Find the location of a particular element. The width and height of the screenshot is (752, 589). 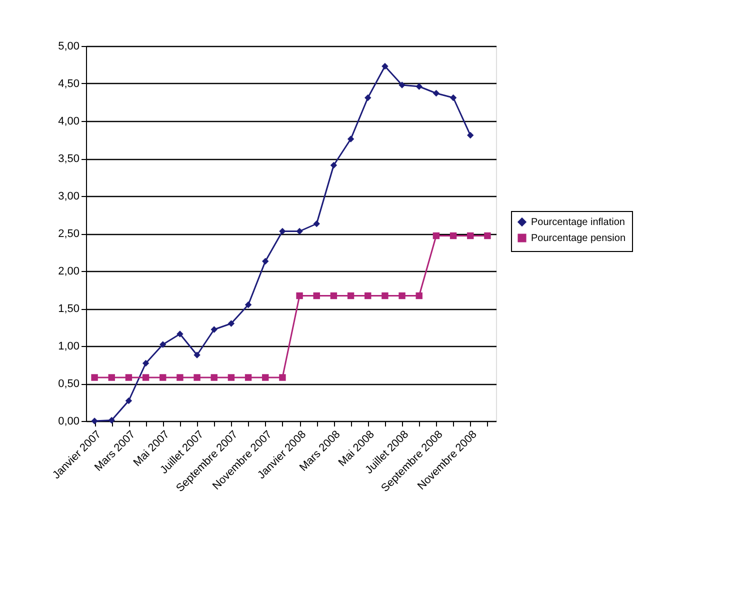

y-tick-label: 2,00 is located at coordinates (69, 272).